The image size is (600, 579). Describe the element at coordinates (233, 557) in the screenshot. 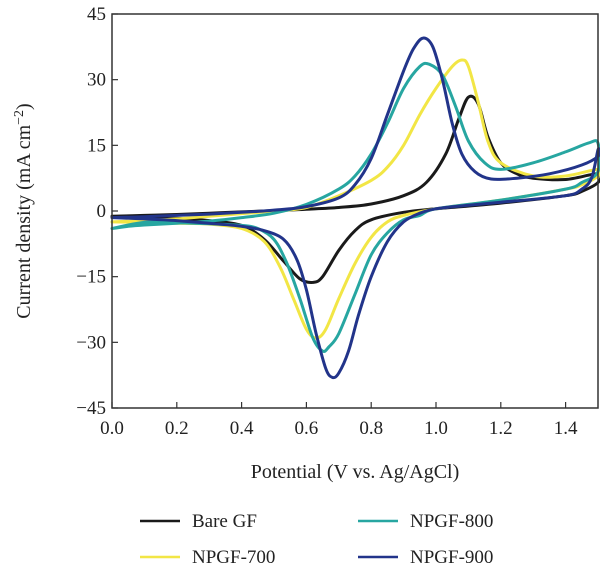

I see `legend-label: NPGF-700` at that location.